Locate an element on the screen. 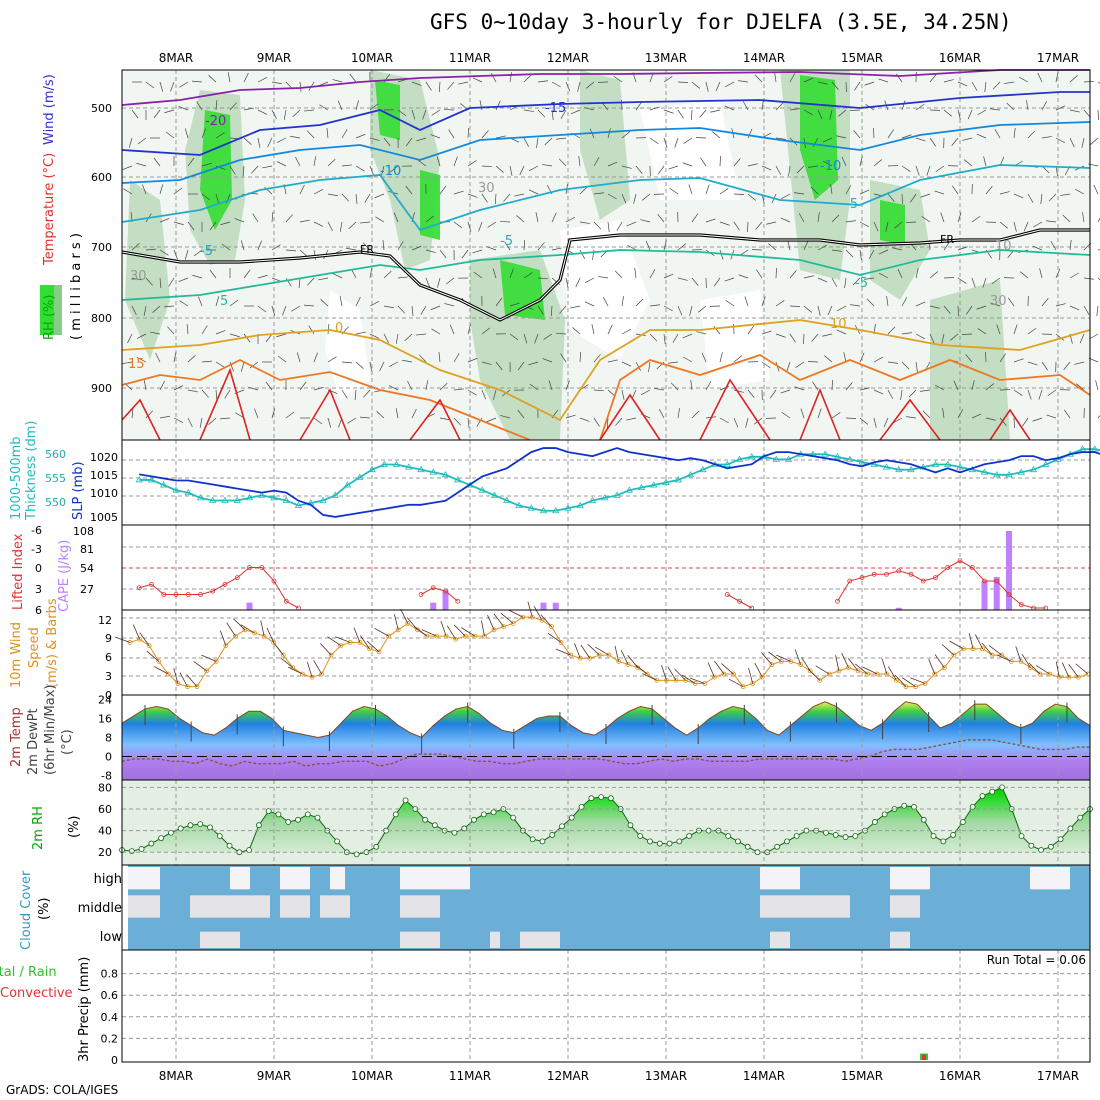  temp-tick: 0 is located at coordinates (108, 757).